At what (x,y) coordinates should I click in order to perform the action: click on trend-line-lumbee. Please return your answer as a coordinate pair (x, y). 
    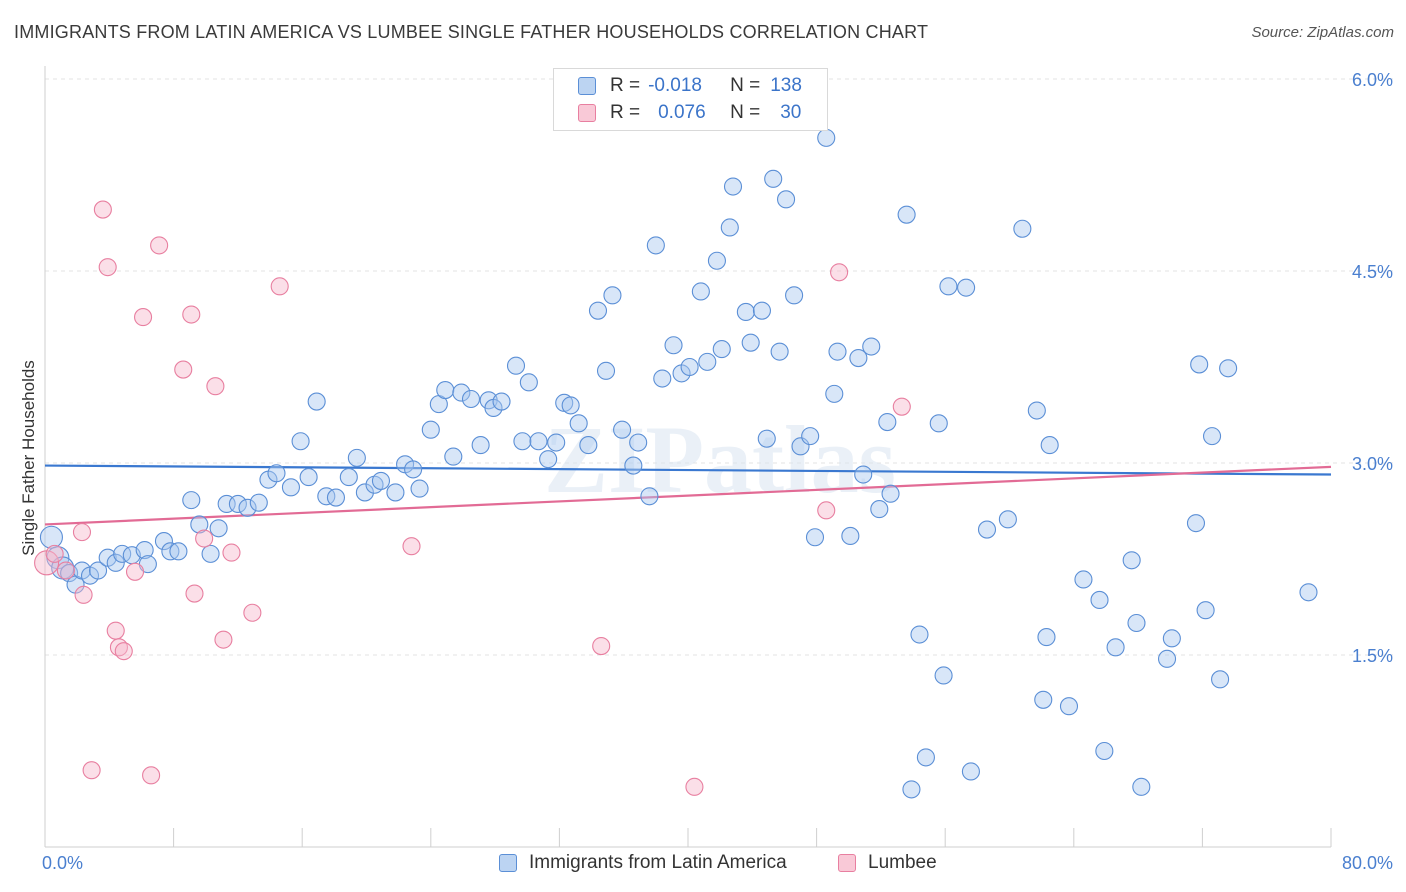
    Looking at the image, I should click on (688, 495).